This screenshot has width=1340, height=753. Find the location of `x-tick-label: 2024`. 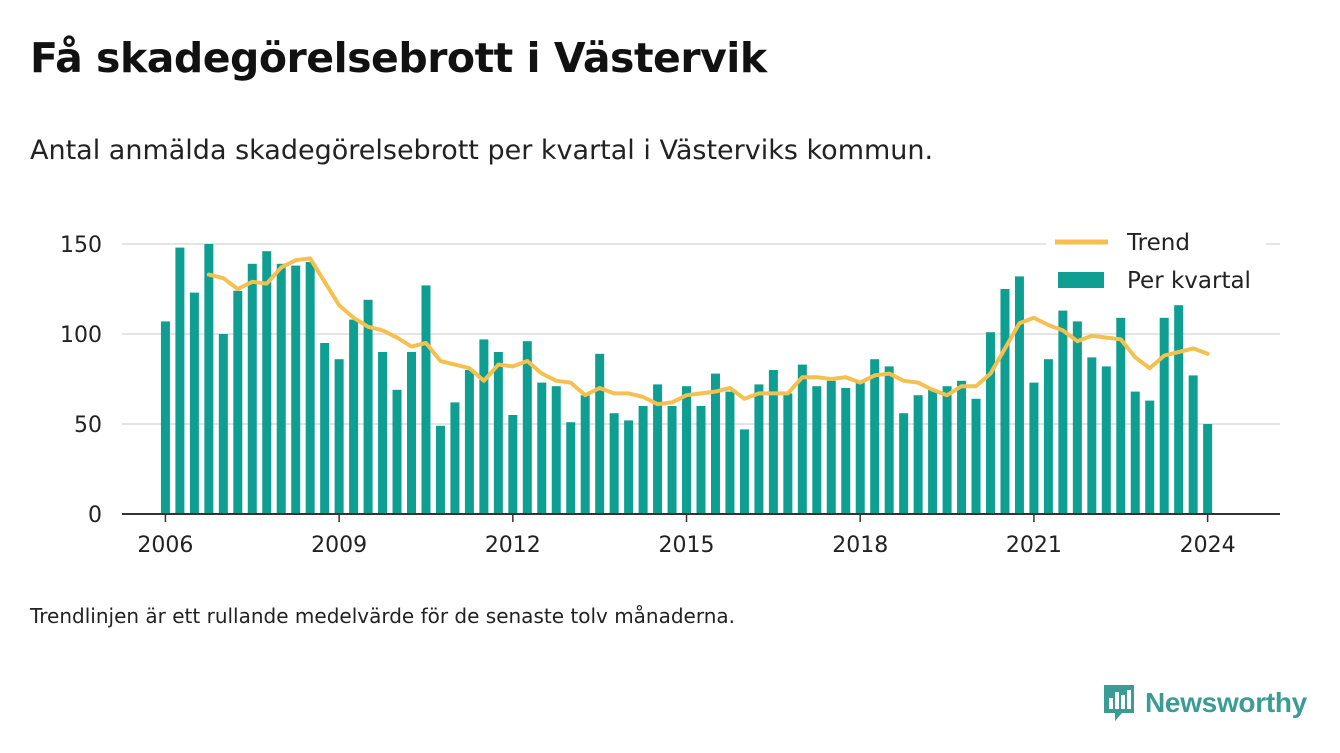

x-tick-label: 2024 is located at coordinates (1208, 545).